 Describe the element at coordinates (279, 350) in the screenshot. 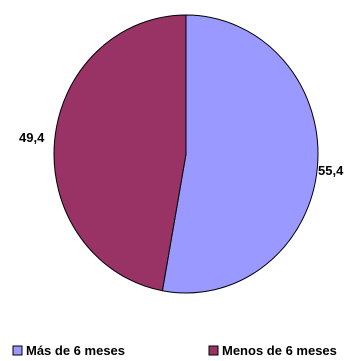

I see `legend-label-menos-de-6-meses: Menos de 6 meses` at that location.